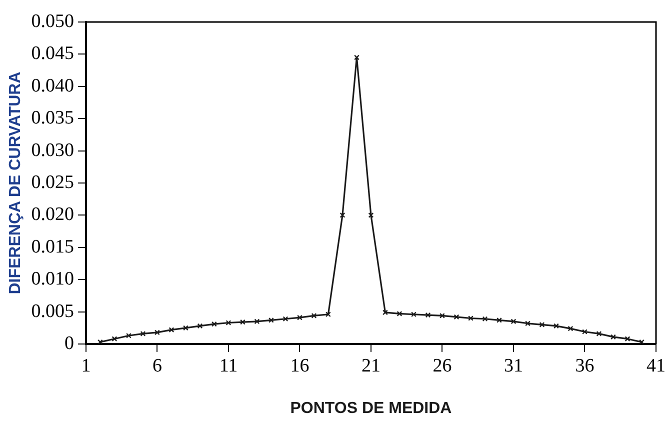  I want to click on y-axis-title: DIFERENÇA DE CURVATURA, so click(15, 182).